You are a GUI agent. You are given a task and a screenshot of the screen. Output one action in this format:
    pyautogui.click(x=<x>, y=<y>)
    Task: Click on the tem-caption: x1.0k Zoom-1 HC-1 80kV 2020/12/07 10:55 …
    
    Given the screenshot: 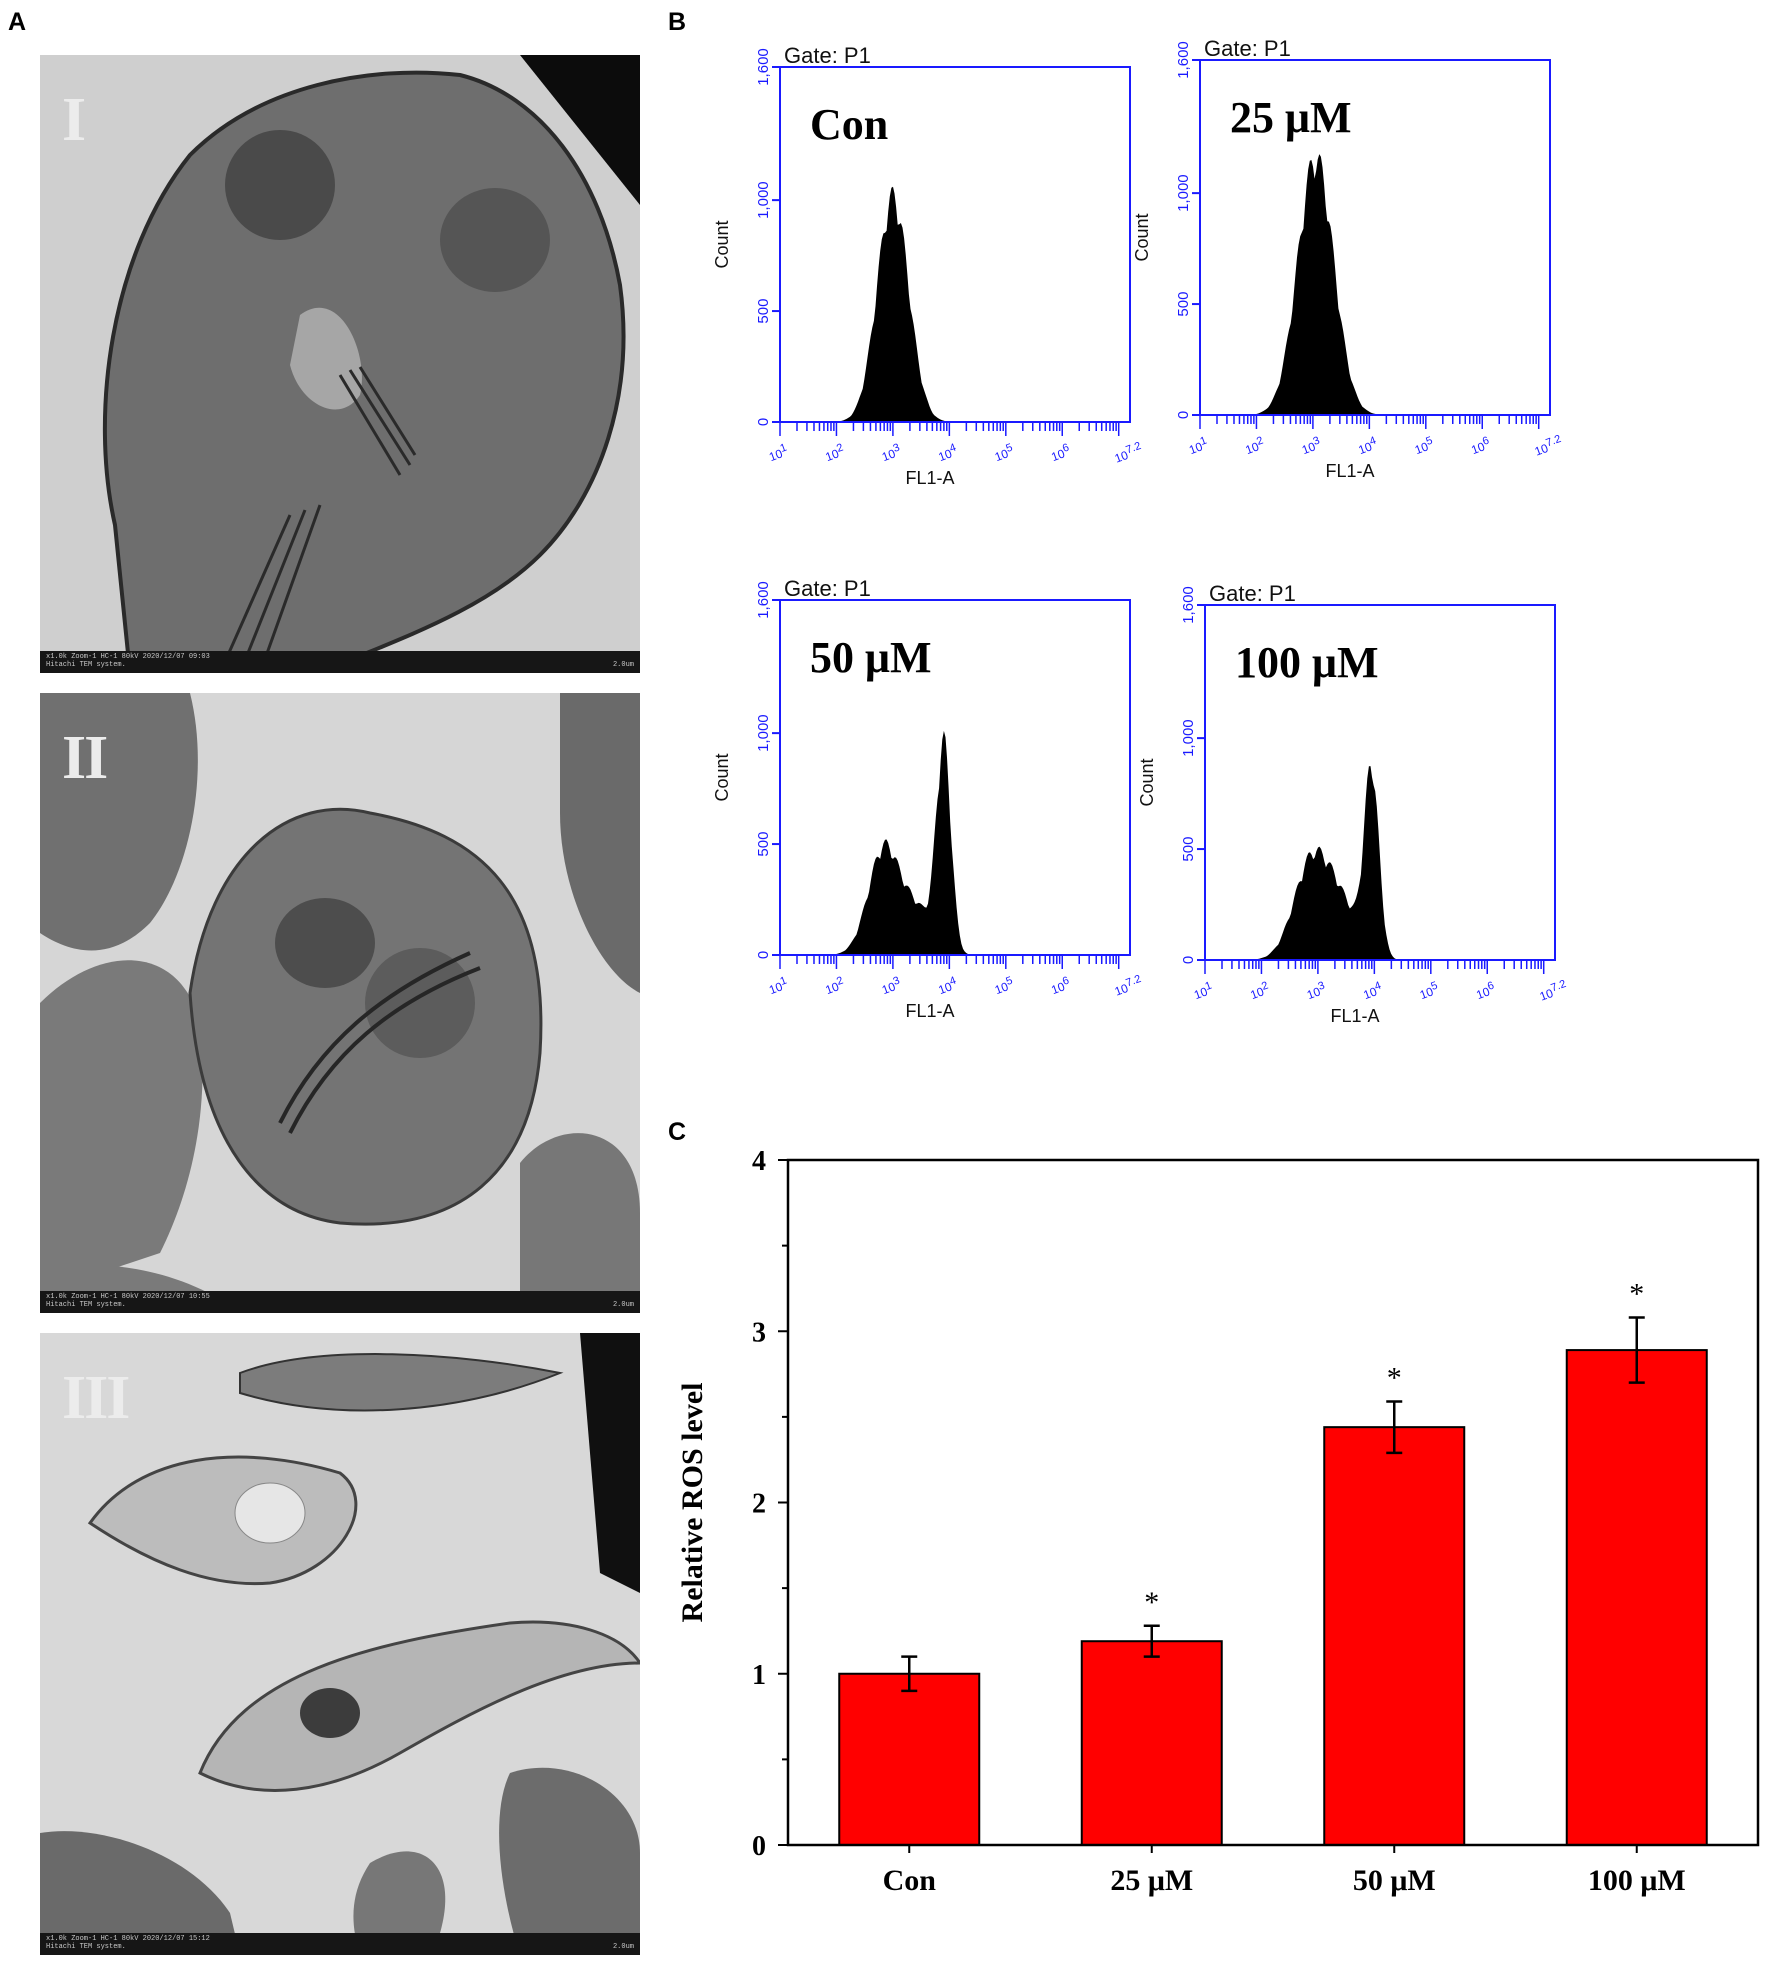 What is the action you would take?
    pyautogui.click(x=128, y=1301)
    